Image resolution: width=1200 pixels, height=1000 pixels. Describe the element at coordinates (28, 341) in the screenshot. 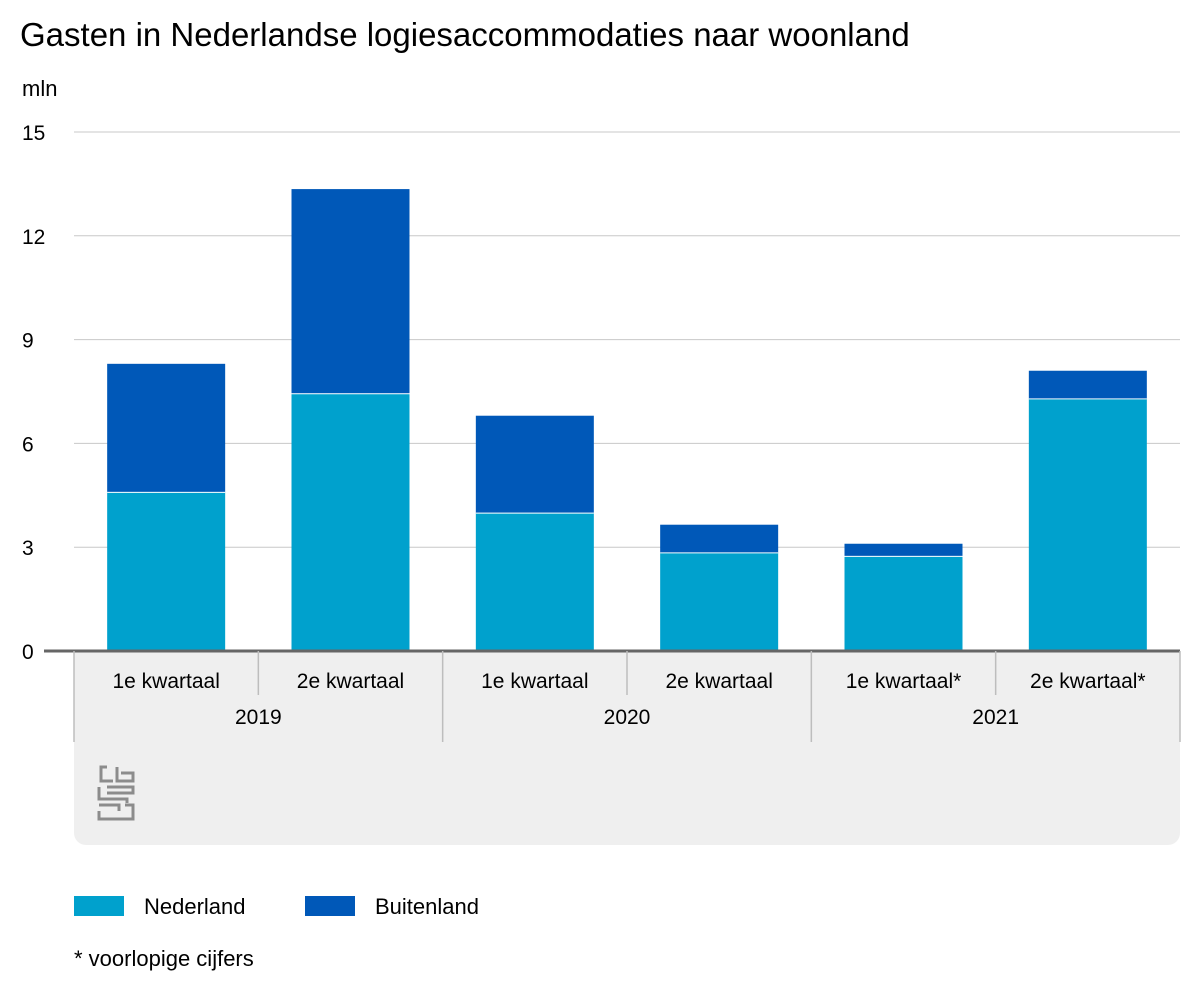

I see `y-tick-label: 9` at that location.